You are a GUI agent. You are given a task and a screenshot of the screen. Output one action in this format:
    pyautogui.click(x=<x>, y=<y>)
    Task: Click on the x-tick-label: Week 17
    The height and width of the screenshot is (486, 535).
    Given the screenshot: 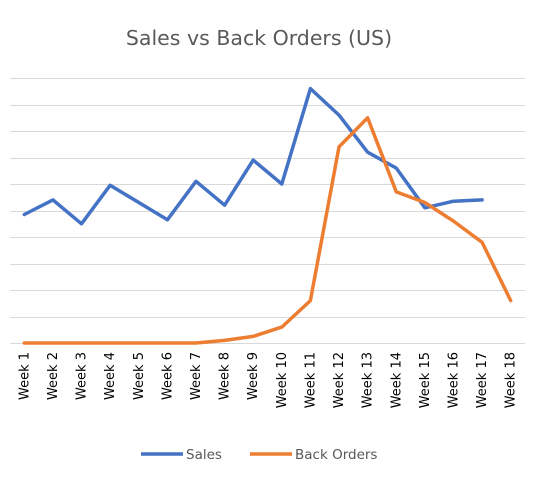 What is the action you would take?
    pyautogui.click(x=482, y=380)
    